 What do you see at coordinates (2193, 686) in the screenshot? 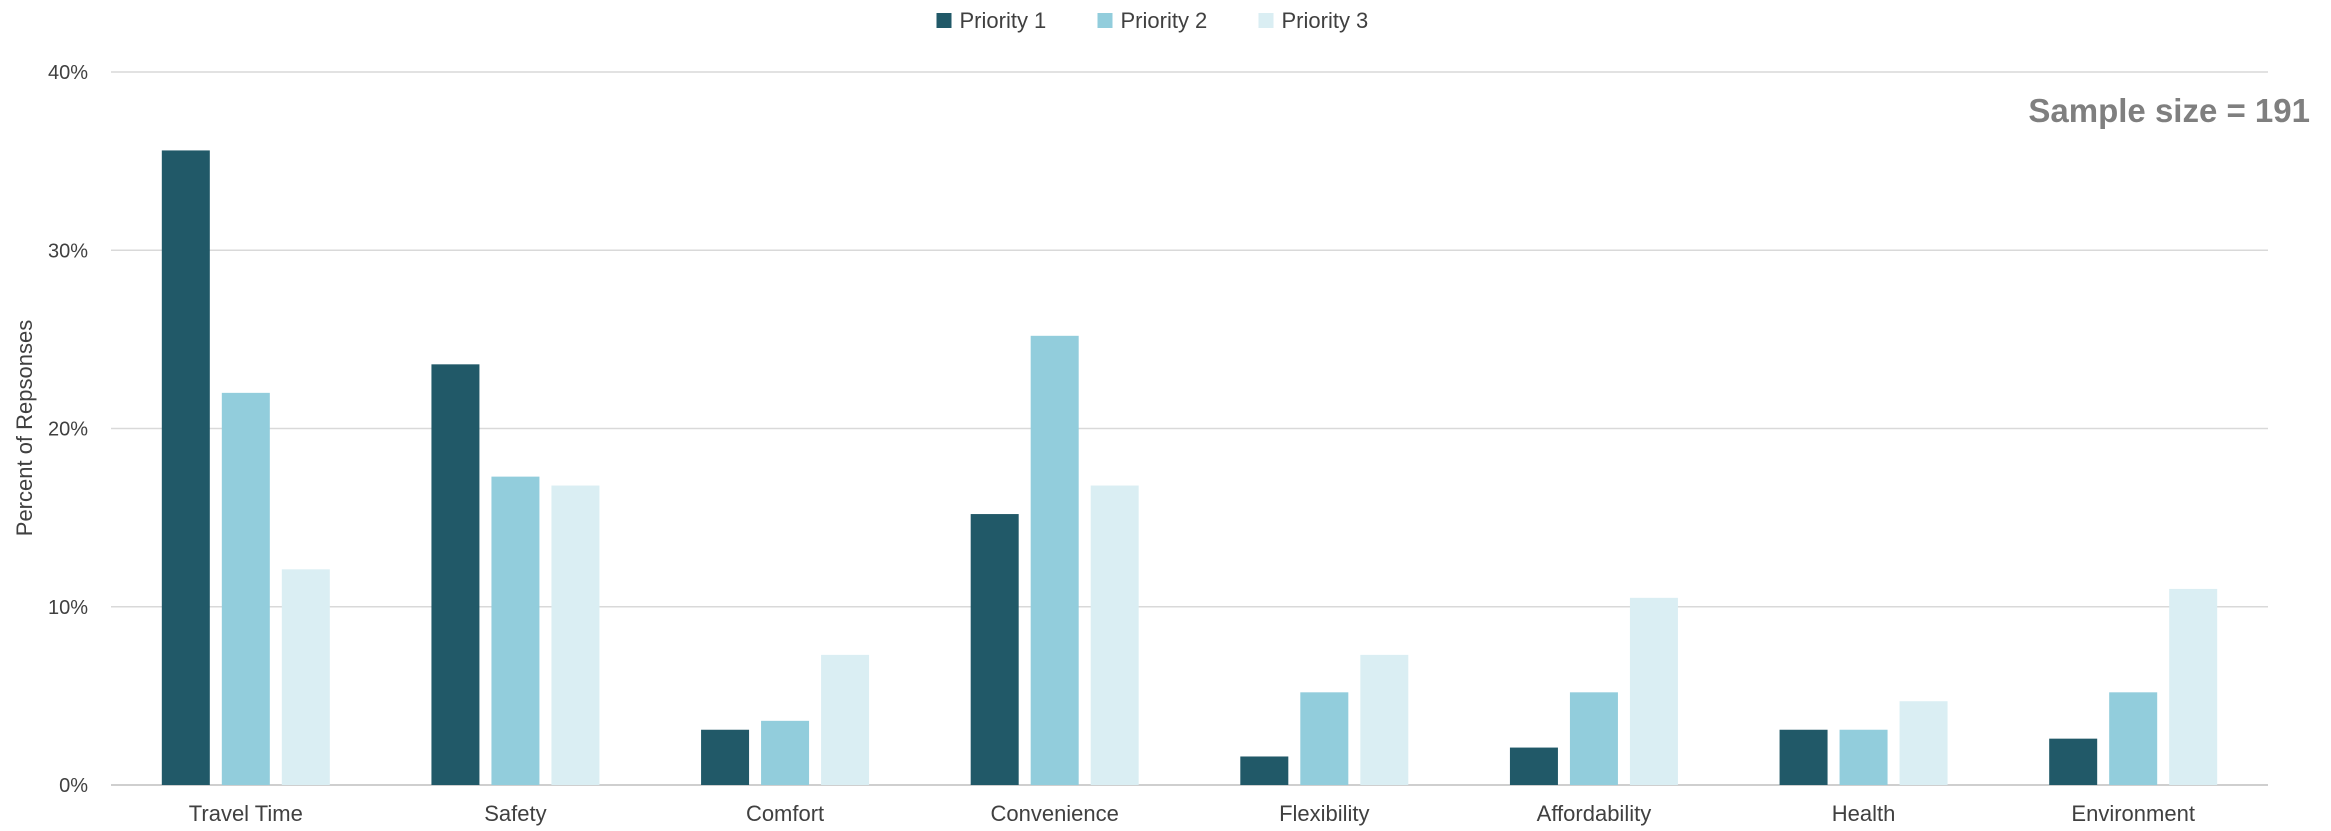
I see `bar-priority-3-environment` at bounding box center [2193, 686].